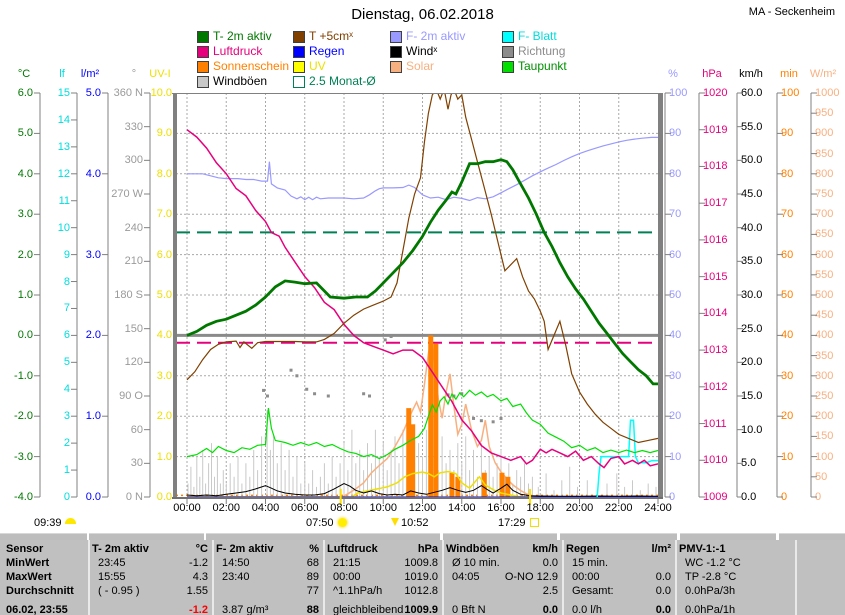 This screenshot has height=615, width=845. Describe the element at coordinates (251, 66) in the screenshot. I see `legend-item-label: Sonnenschein` at that location.